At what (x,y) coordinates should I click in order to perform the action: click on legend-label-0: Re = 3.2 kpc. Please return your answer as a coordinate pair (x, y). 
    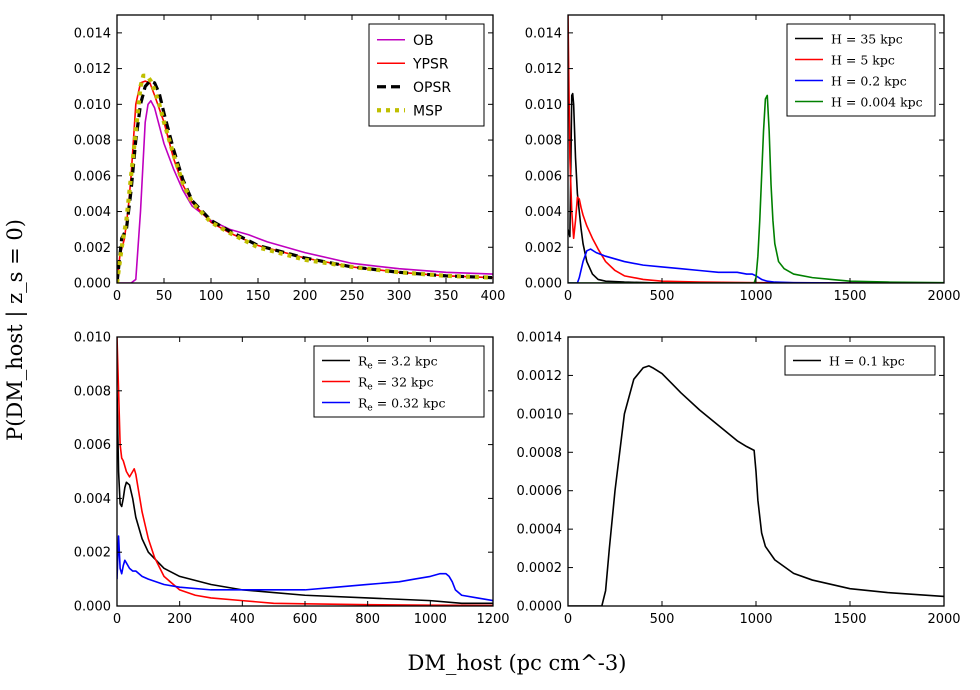
    Looking at the image, I should click on (398, 363).